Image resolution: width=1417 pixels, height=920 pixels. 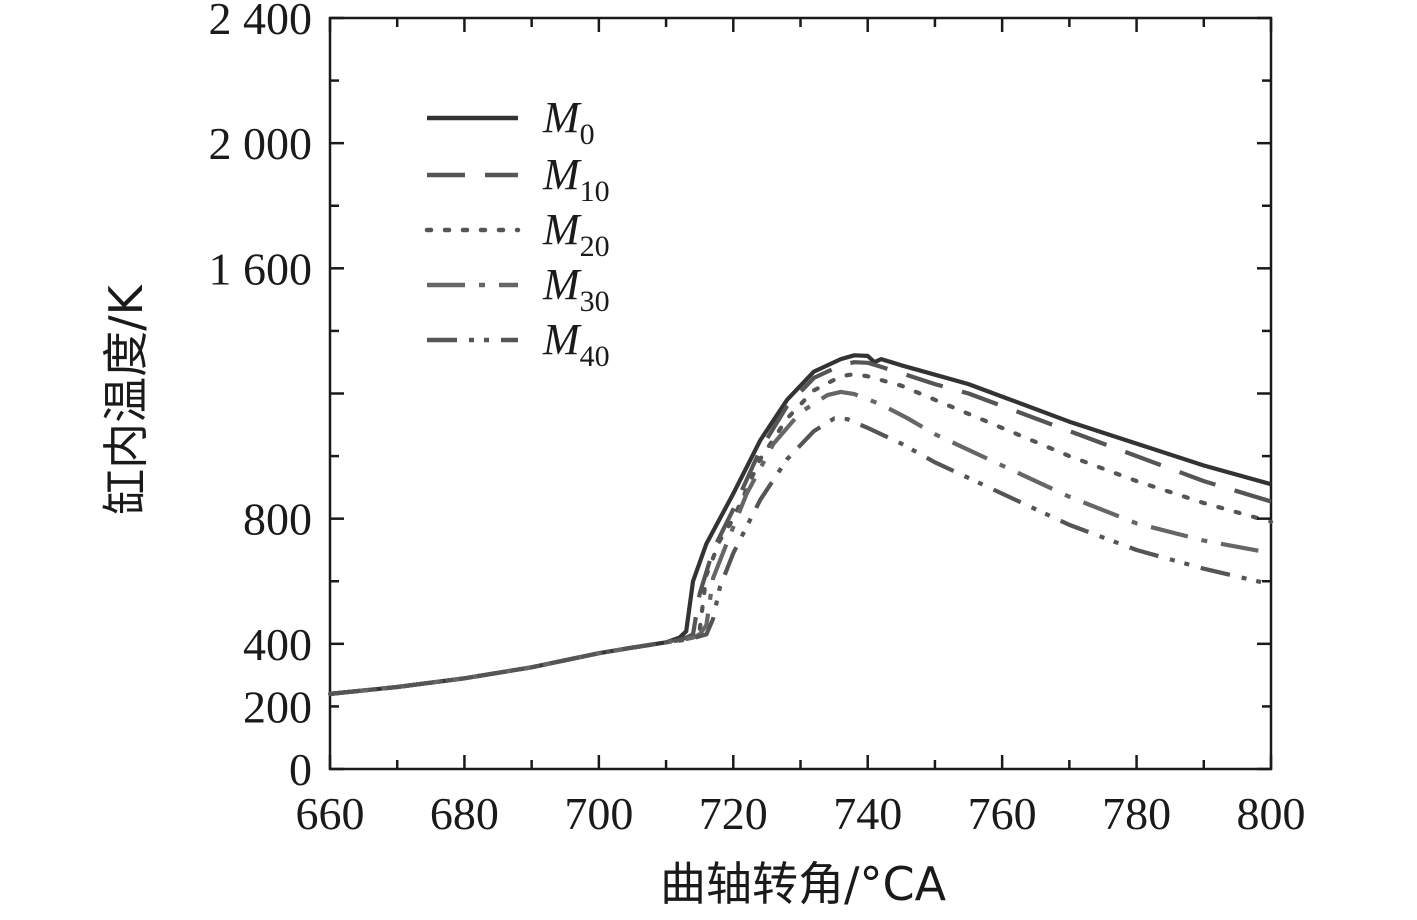 What do you see at coordinates (277, 644) in the screenshot?
I see `y-tick-label: 400` at bounding box center [277, 644].